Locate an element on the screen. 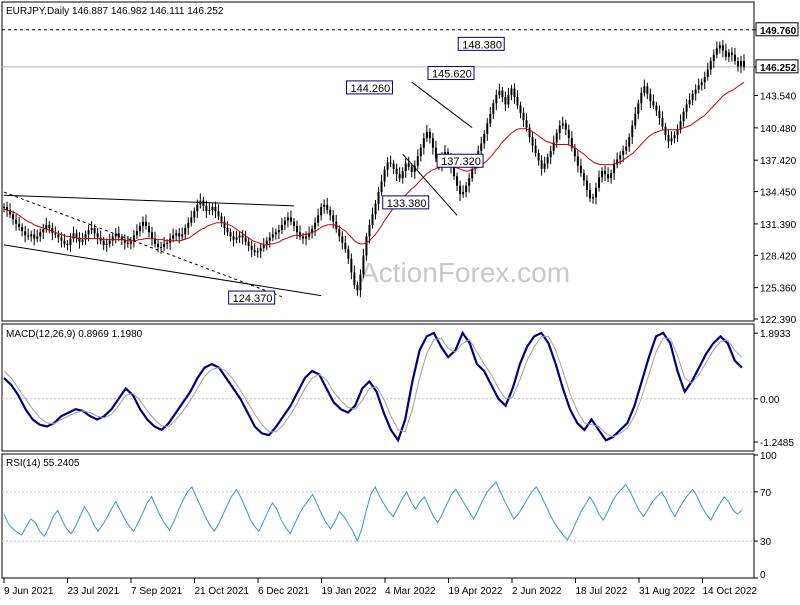 This screenshot has width=800, height=605. macd-y-tick-label: 1.8933 is located at coordinates (775, 334).